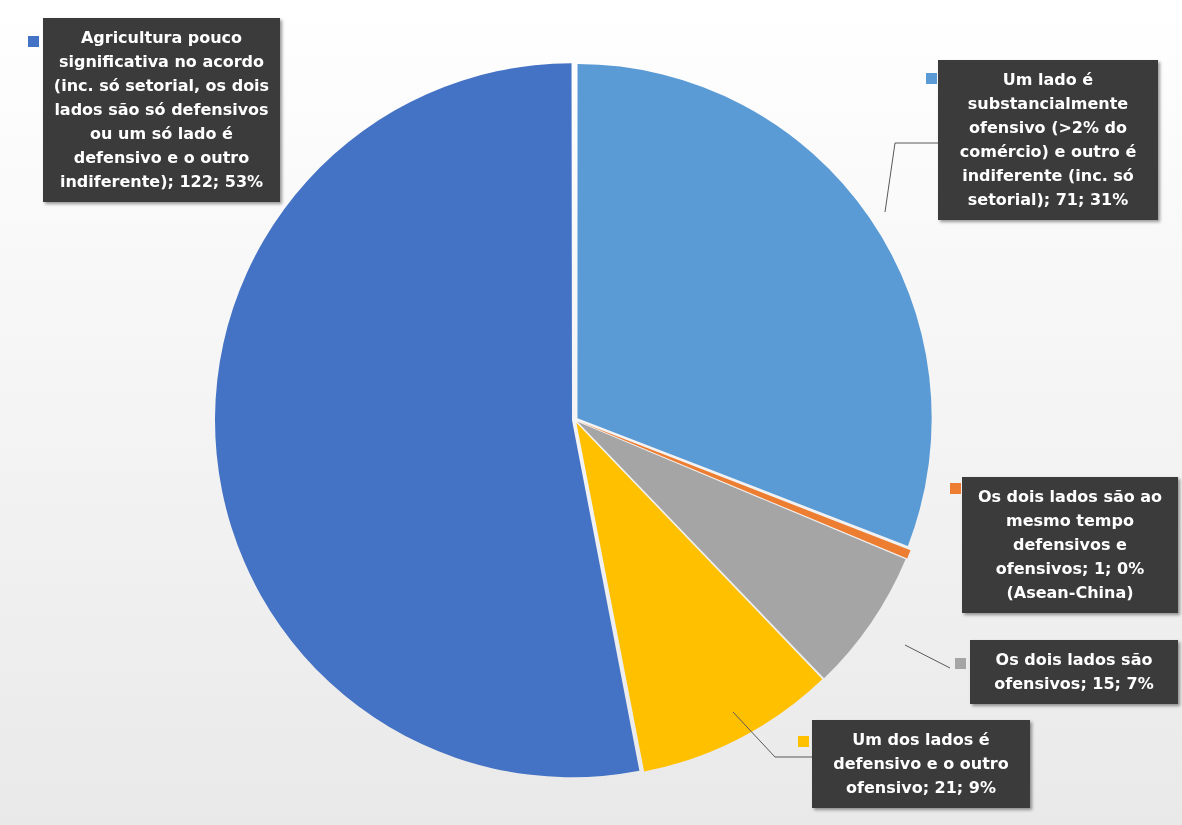 The image size is (1182, 825). Describe the element at coordinates (1070, 545) in the screenshot. I see `legend-label: Os dois lados são ao mesmo tempo defensivos e ofensivos; 1; 0% (Asean-China)` at that location.